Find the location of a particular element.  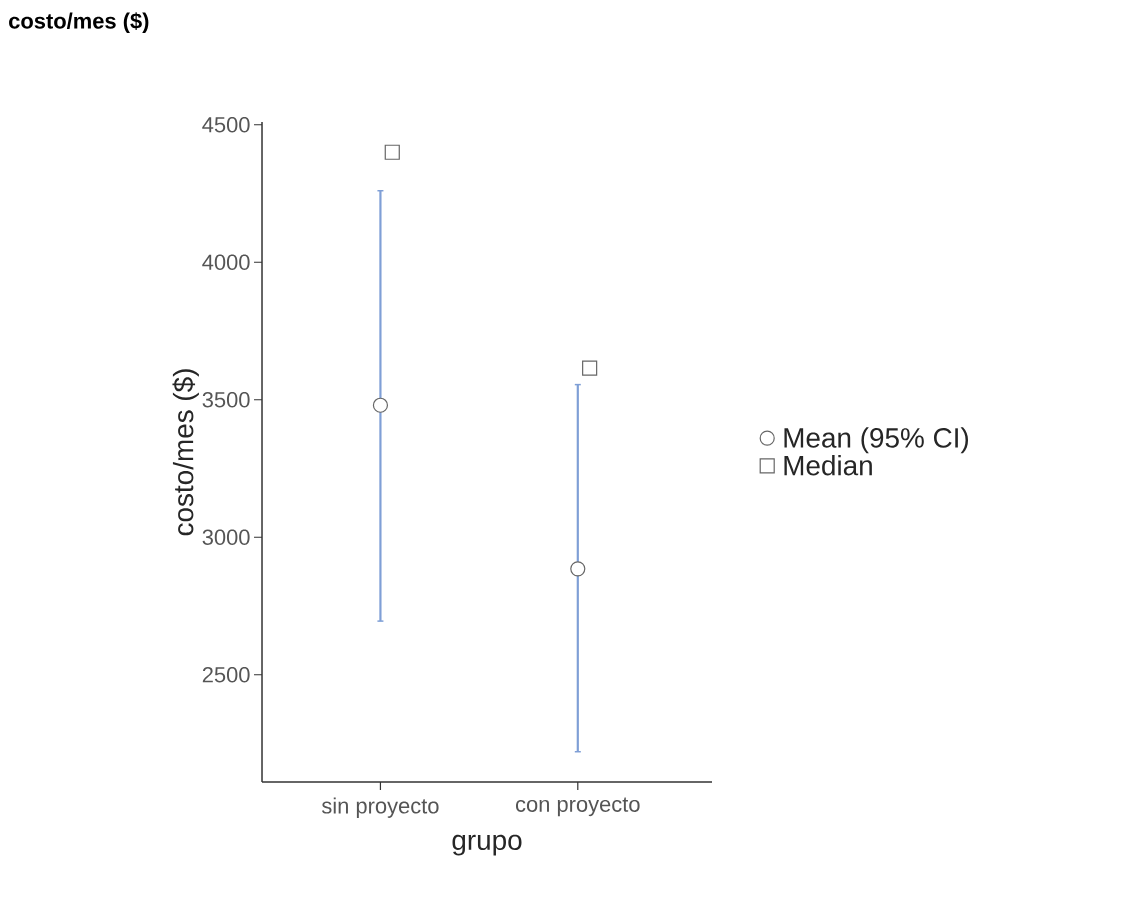

legend-label: Median is located at coordinates (828, 465).